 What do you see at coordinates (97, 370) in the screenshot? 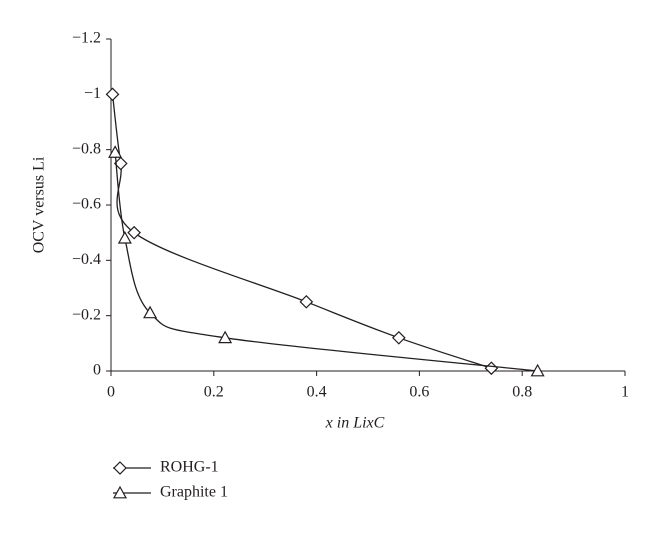
I see `y-tick-label: 0` at bounding box center [97, 370].